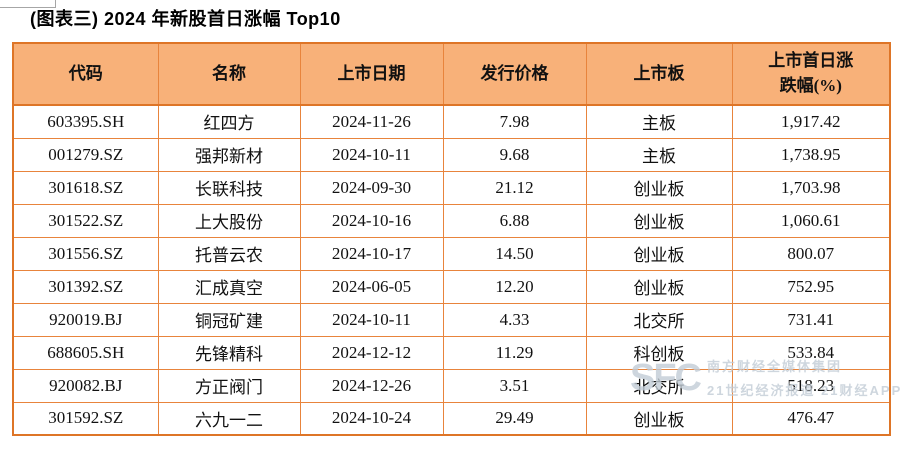  I want to click on table-row: 301592.SZ 六九一二 2024-10-24 29.49 创业板 476.47, so click(451, 418).